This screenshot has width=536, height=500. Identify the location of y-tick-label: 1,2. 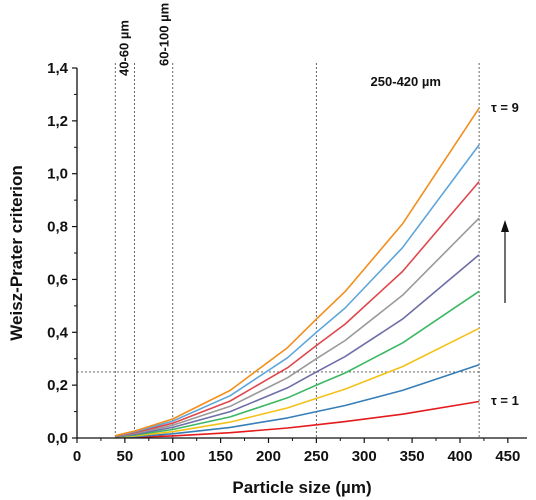
(57, 121).